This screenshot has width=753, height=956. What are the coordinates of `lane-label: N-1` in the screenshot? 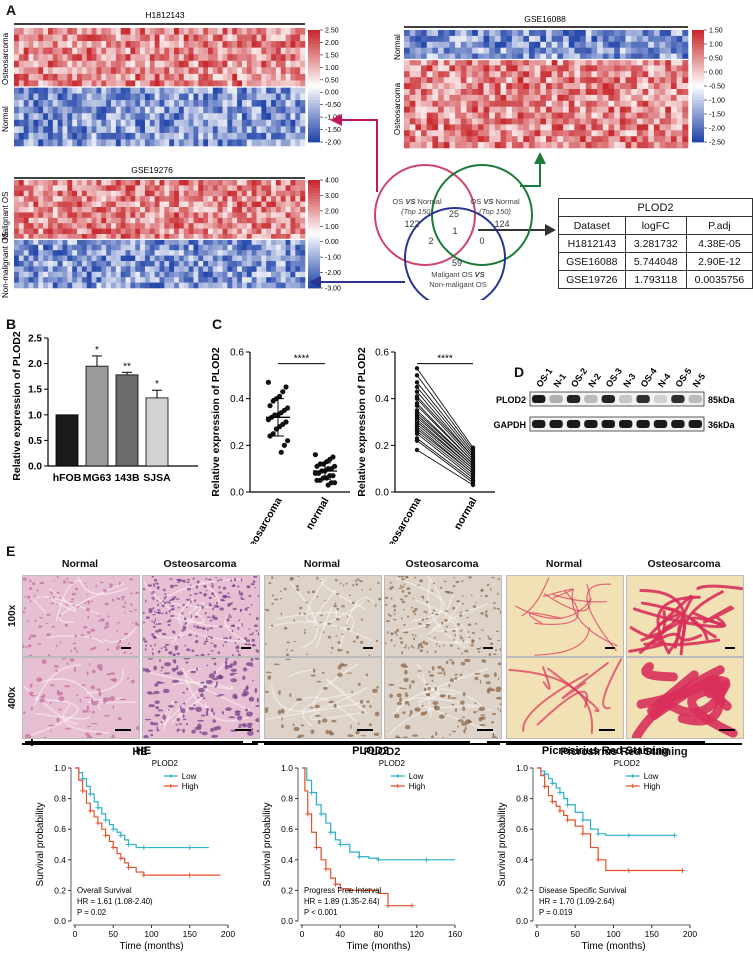 It's located at (560, 381).